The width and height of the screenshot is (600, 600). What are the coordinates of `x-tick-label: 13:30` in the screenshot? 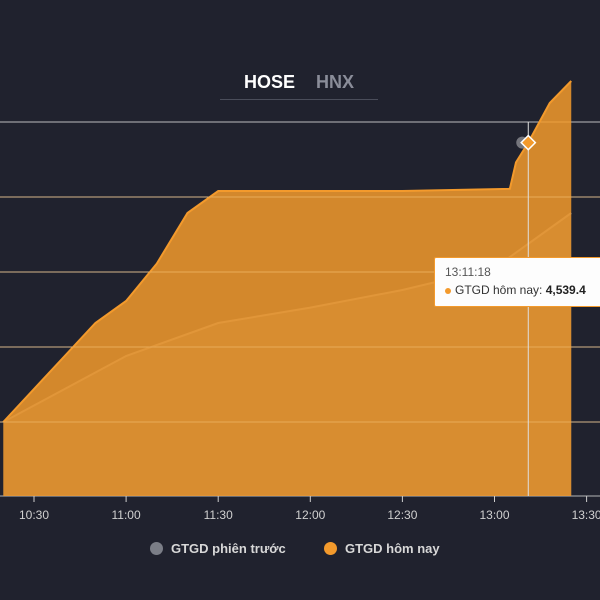 It's located at (586, 515).